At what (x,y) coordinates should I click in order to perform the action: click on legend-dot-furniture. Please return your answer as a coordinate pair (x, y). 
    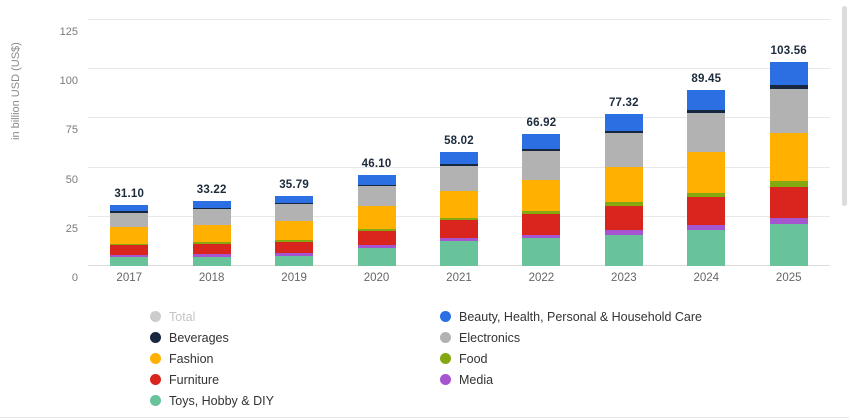
    Looking at the image, I should click on (155, 379).